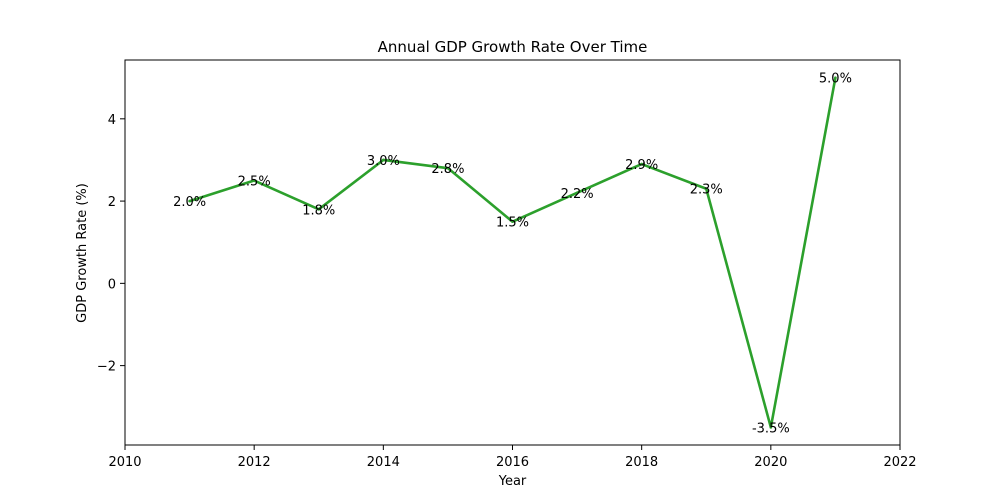 The height and width of the screenshot is (504, 1000). Describe the element at coordinates (82, 253) in the screenshot. I see `y-axis-label: GDP Growth Rate (%)` at that location.